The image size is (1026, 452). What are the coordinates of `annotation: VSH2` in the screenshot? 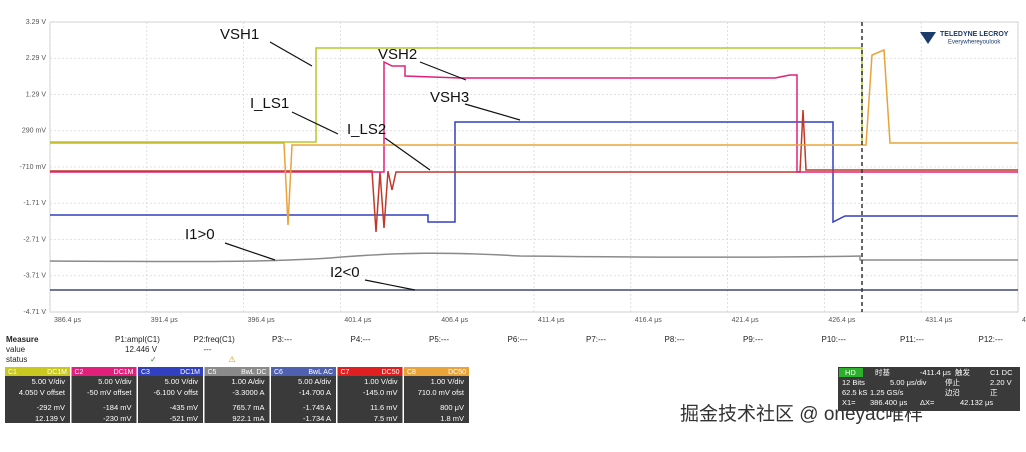 It's located at (397, 54).